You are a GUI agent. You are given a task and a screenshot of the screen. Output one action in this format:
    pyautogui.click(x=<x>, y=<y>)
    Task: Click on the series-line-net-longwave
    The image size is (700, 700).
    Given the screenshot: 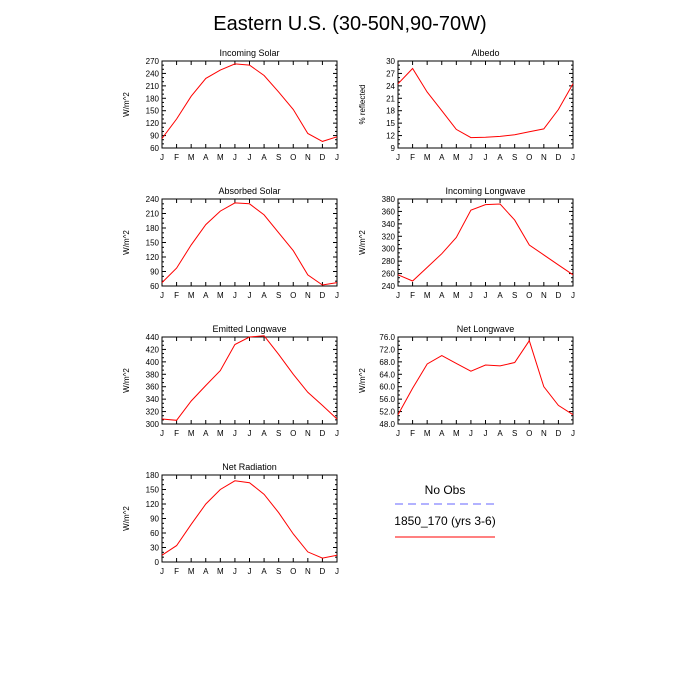 What is the action you would take?
    pyautogui.click(x=485, y=377)
    